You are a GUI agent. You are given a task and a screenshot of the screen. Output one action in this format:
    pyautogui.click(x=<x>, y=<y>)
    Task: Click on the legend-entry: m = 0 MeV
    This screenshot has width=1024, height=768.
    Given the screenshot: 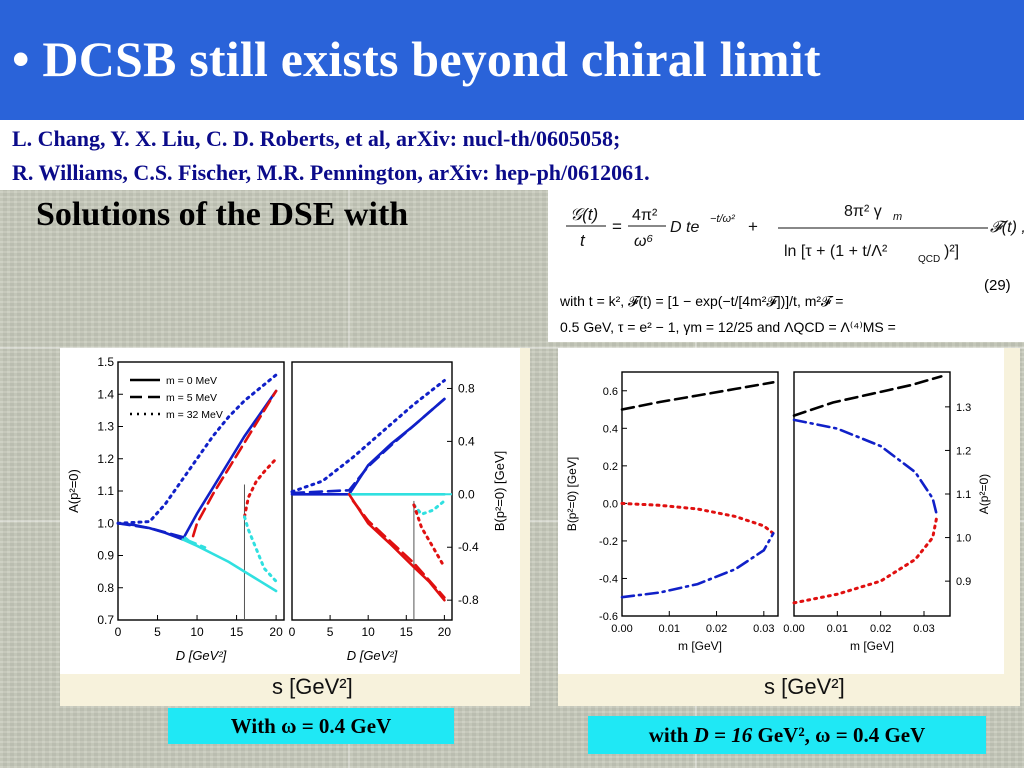 What is the action you would take?
    pyautogui.click(x=191, y=381)
    